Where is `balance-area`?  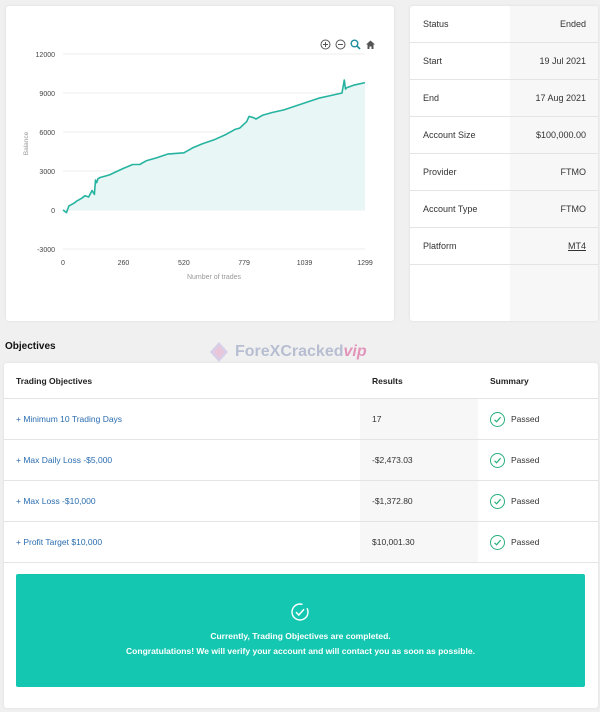 balance-area is located at coordinates (214, 146).